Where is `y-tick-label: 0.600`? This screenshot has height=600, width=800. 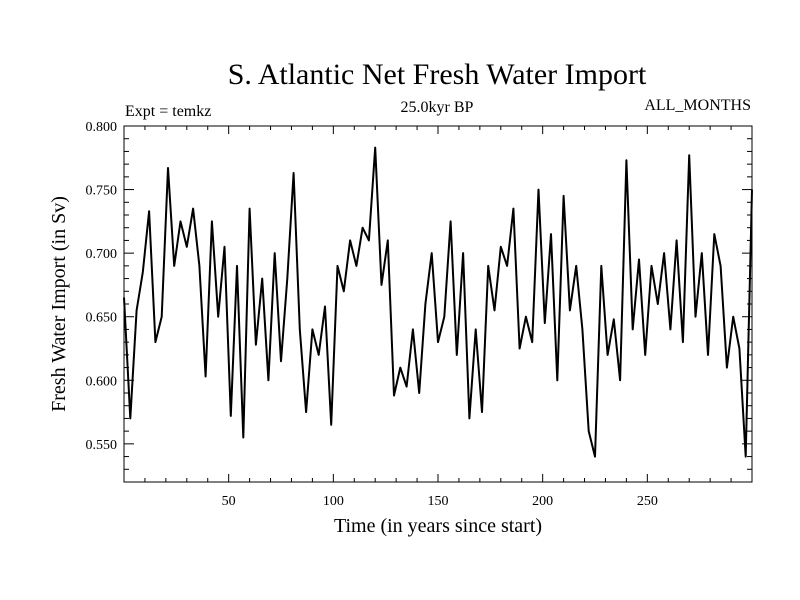
y-tick-label: 0.600 is located at coordinates (102, 381).